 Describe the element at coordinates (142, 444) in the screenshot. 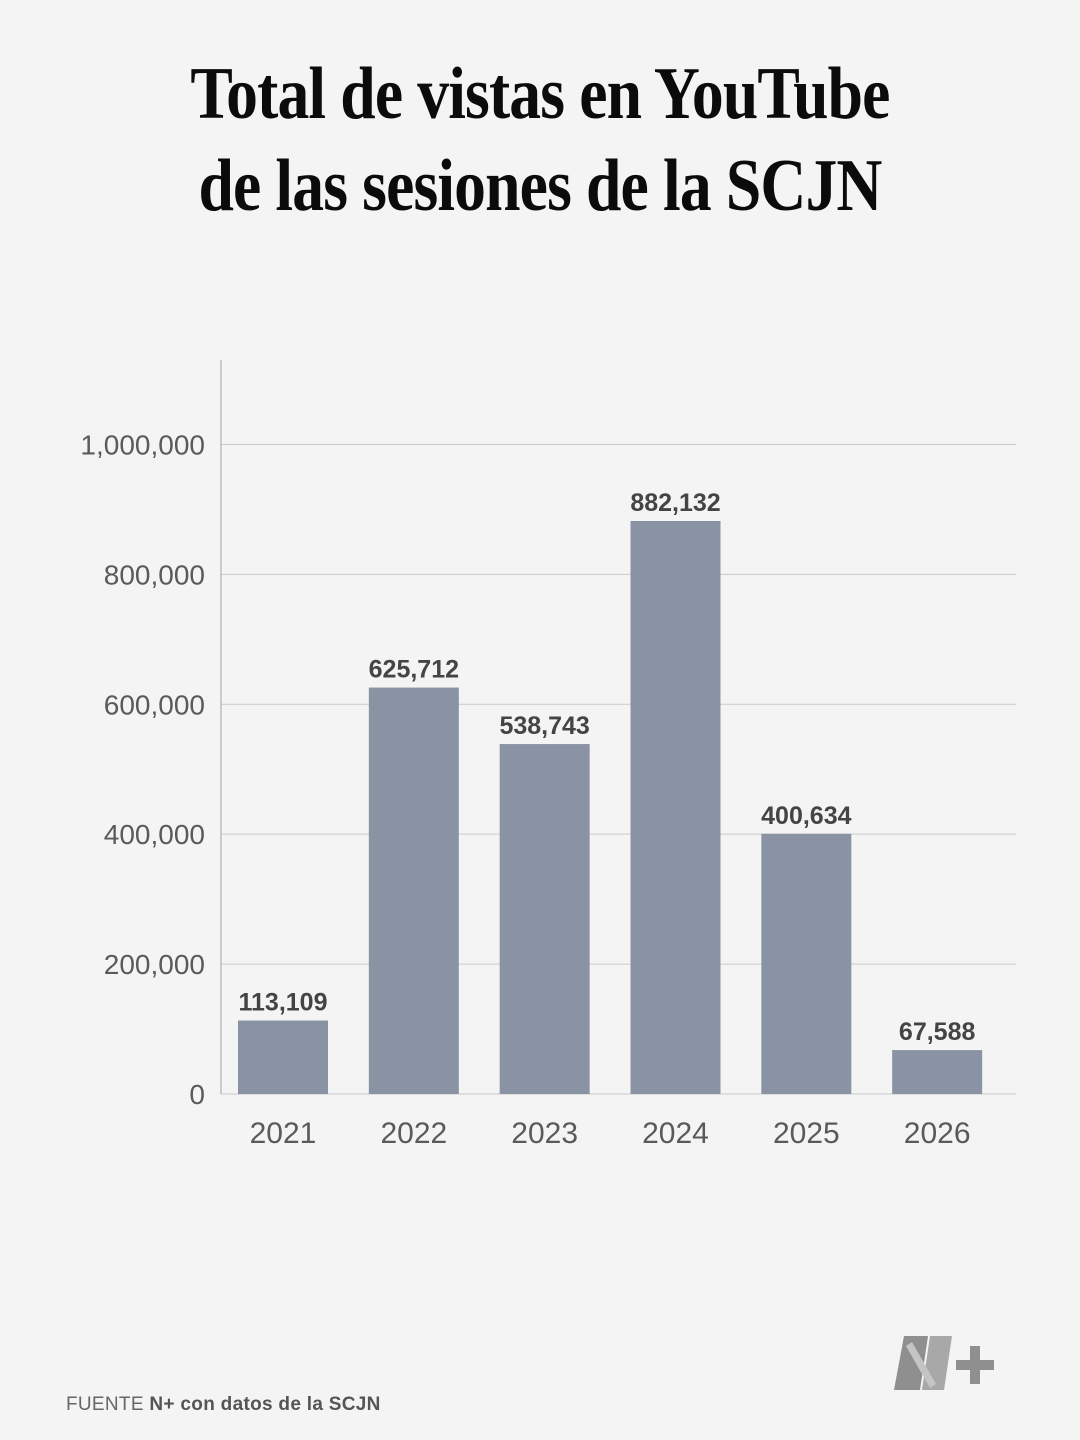

I see `y-tick-label: 1,000,000` at that location.